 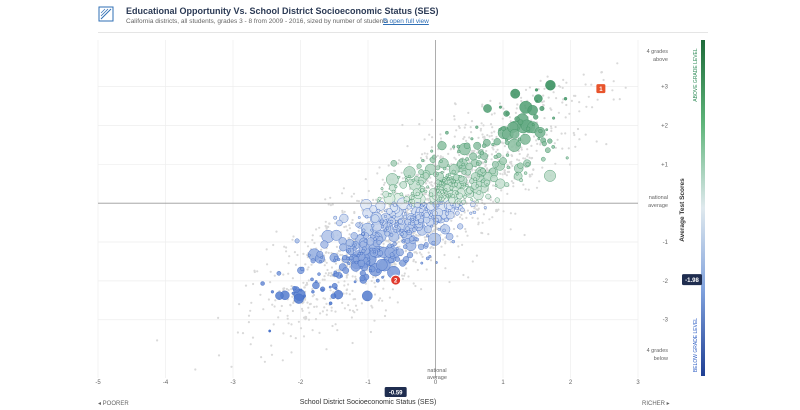 I want to click on highlight-markers: 12, so click(x=498, y=185).